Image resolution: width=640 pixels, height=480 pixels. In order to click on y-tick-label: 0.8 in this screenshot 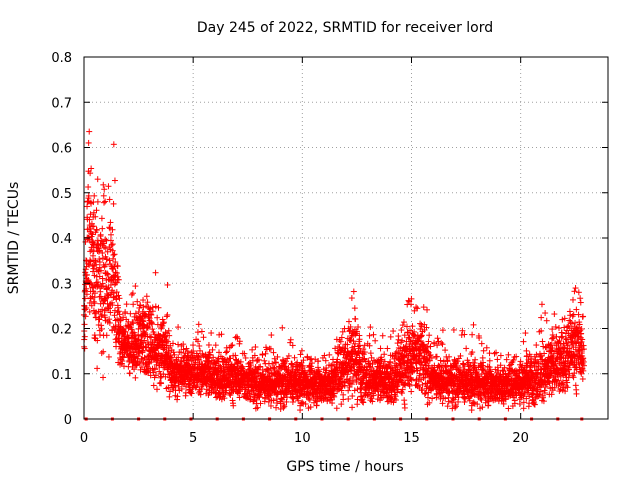, I will do `click(61, 58)`.